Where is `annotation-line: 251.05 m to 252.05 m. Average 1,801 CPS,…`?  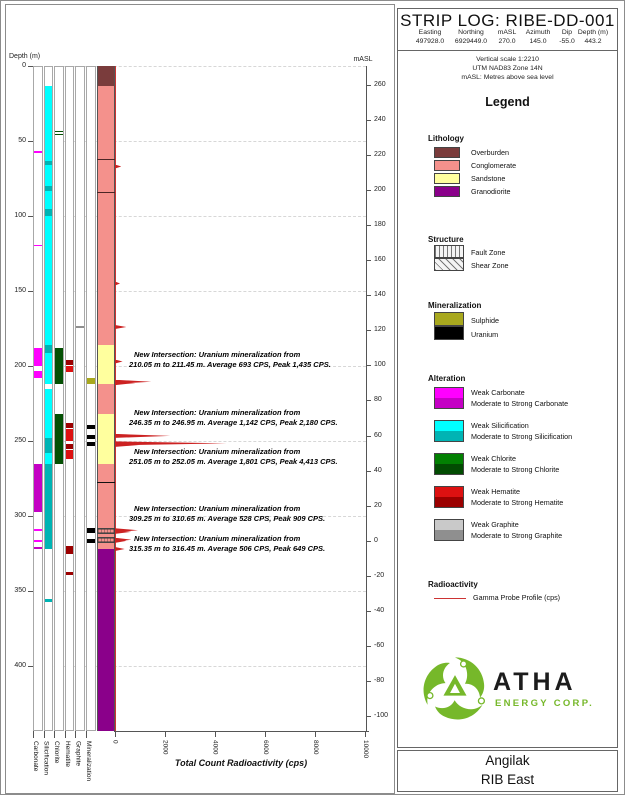
annotation-line: 251.05 m to 252.05 m. Average 1,801 CPS,… is located at coordinates (233, 461).